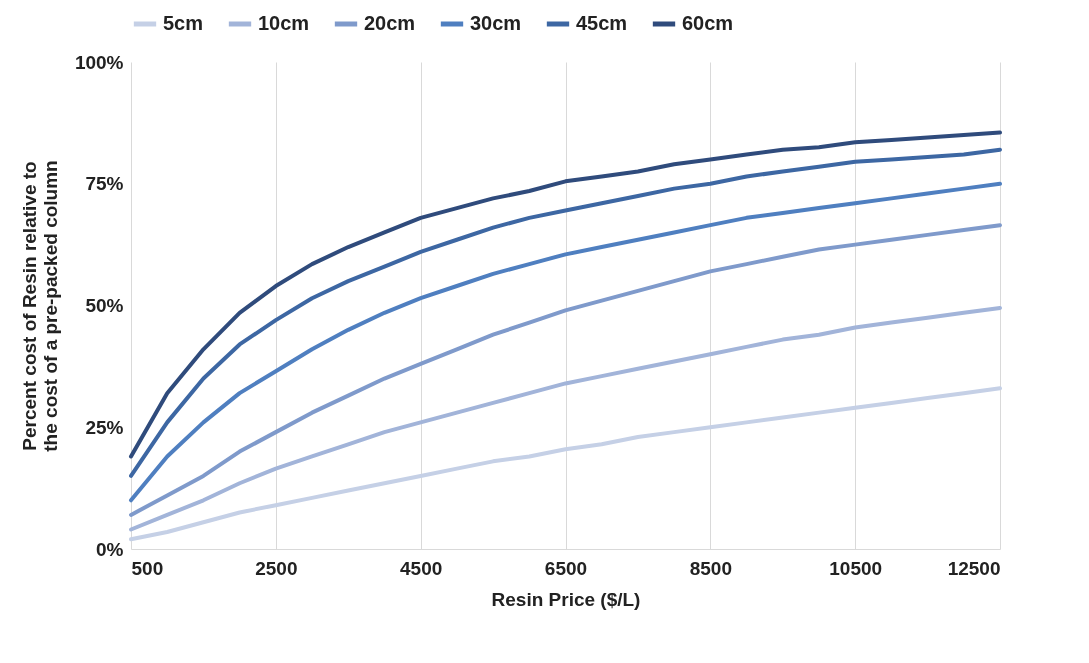  I want to click on x-tick-label: 8500, so click(710, 568).